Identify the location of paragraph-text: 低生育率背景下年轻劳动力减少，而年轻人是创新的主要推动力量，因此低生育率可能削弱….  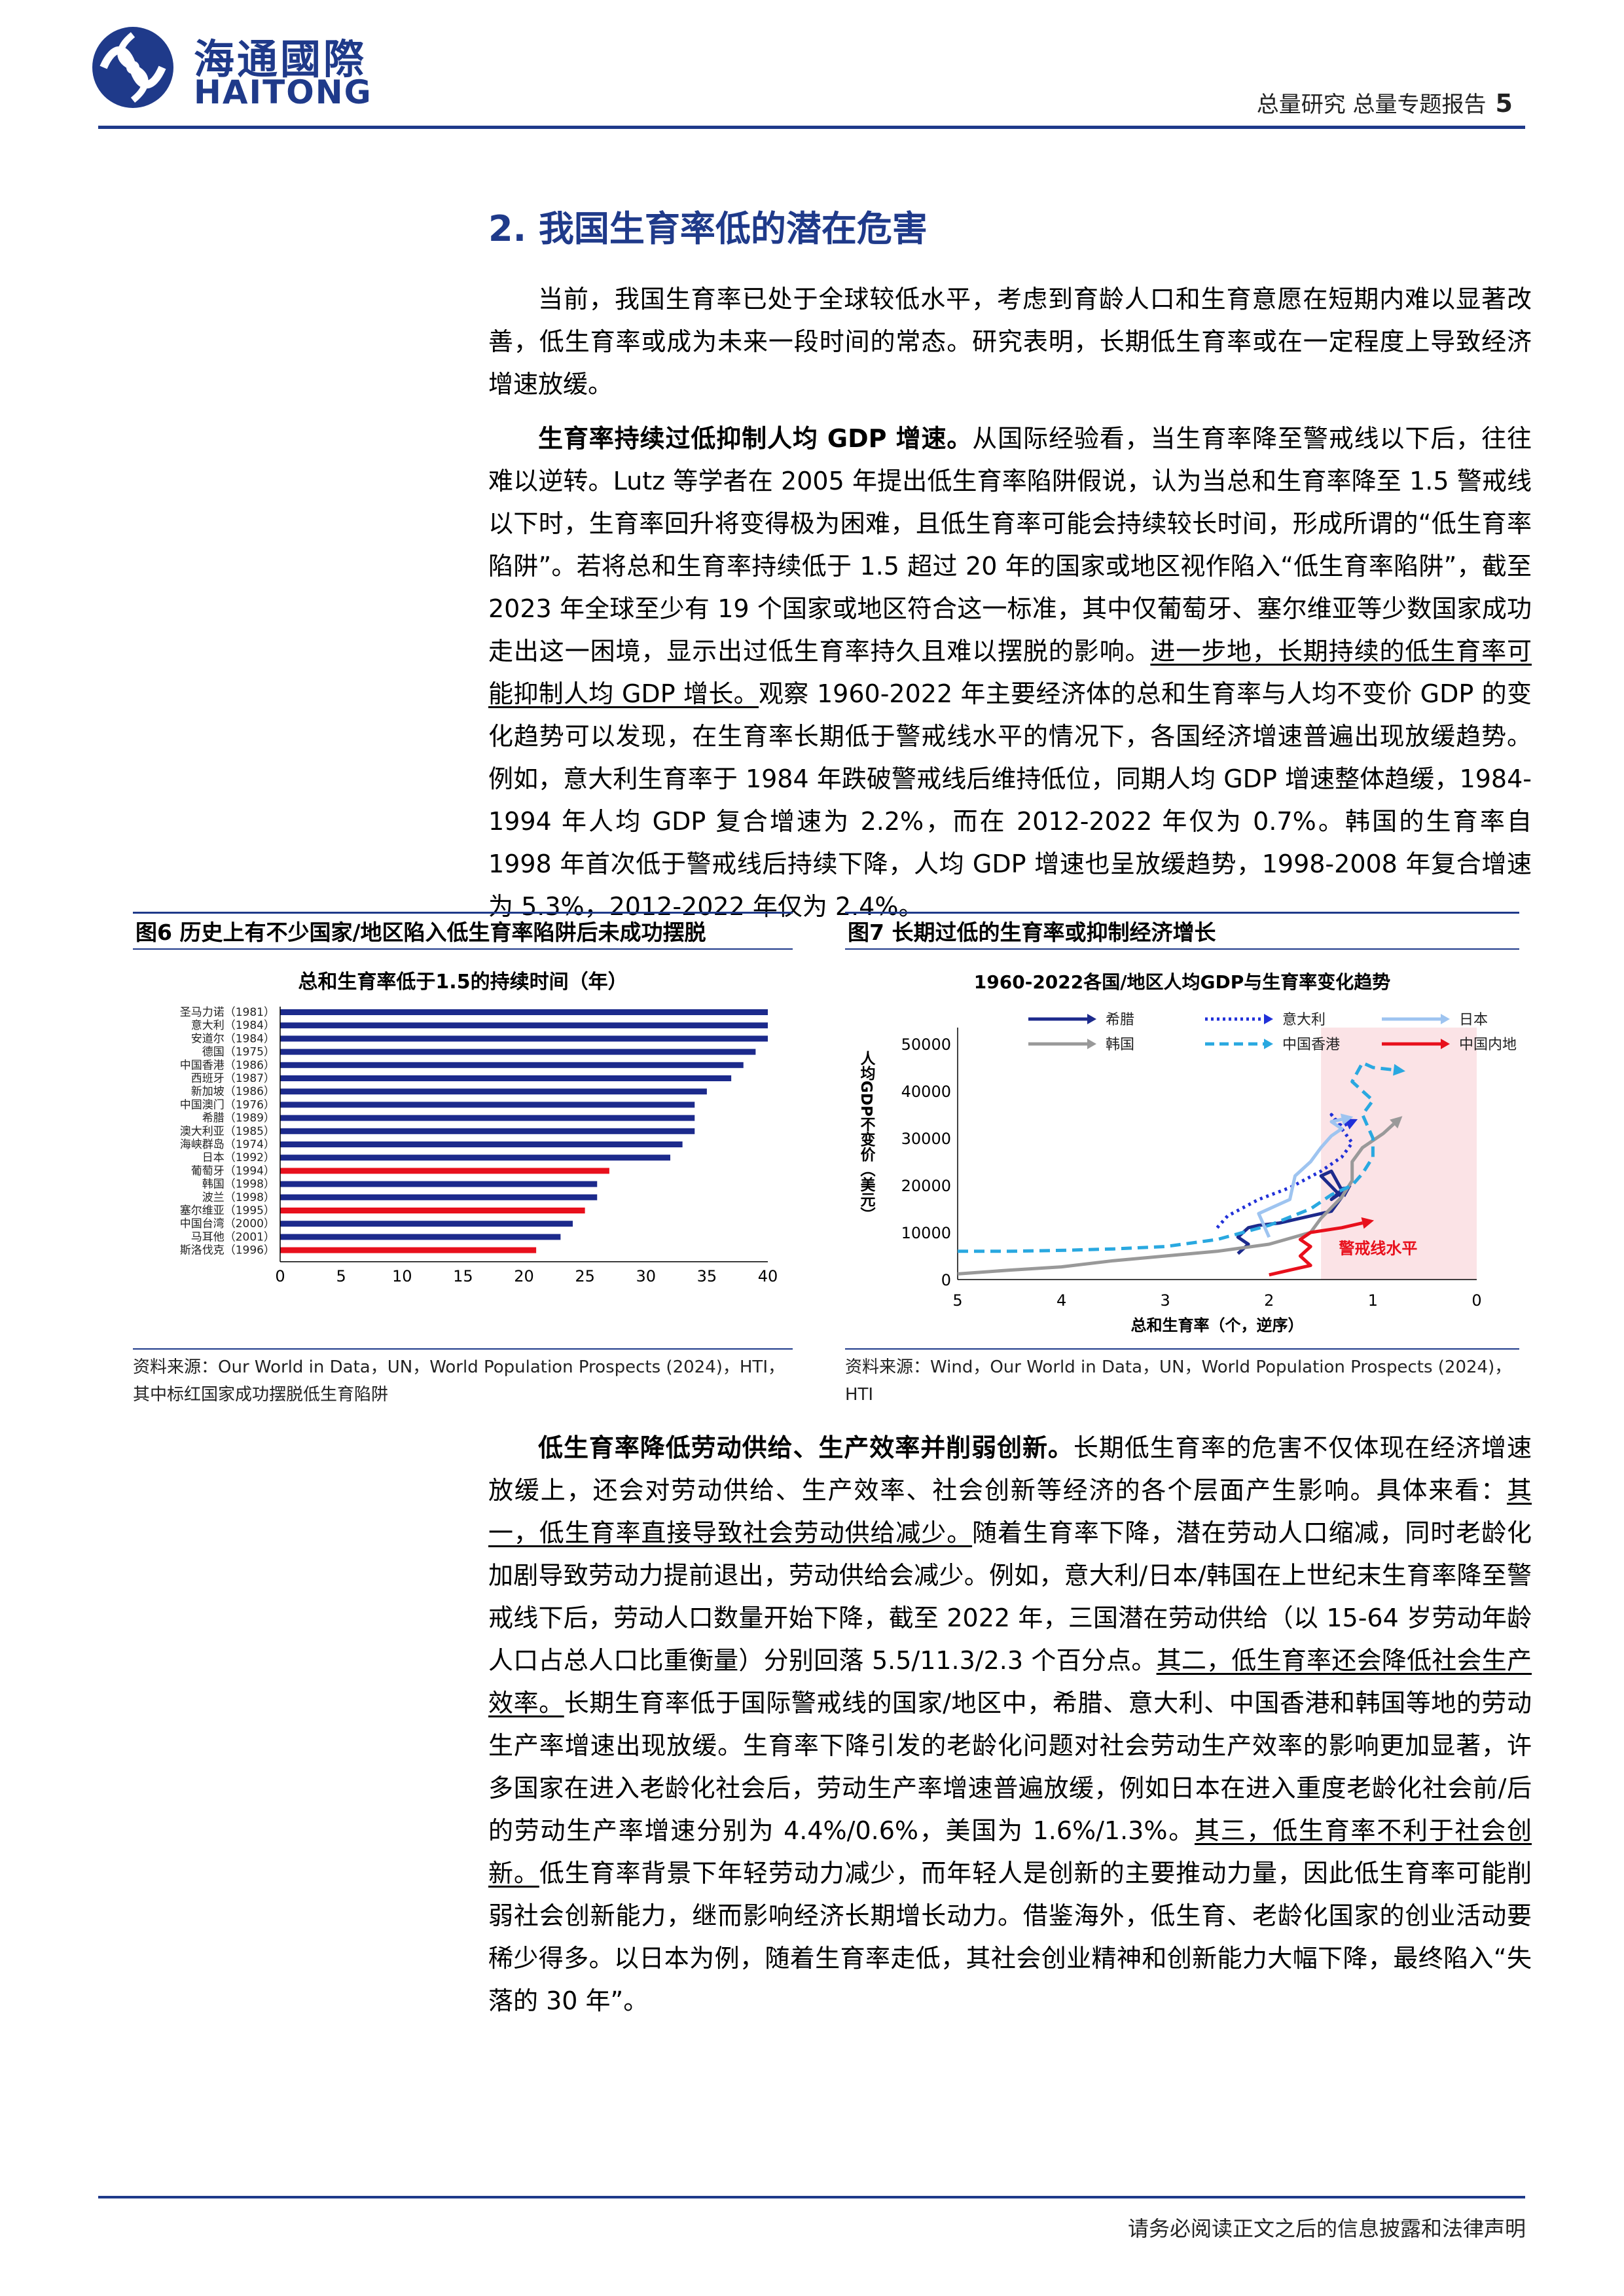
(1010, 1937).